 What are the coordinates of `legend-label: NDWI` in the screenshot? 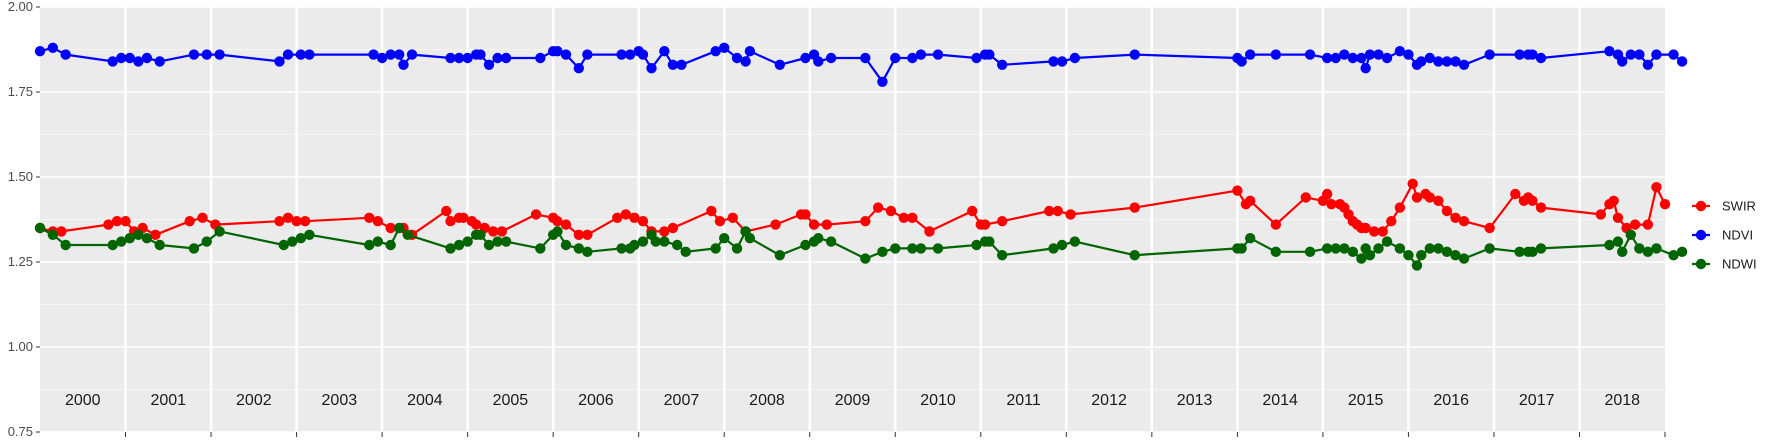 It's located at (1739, 264).